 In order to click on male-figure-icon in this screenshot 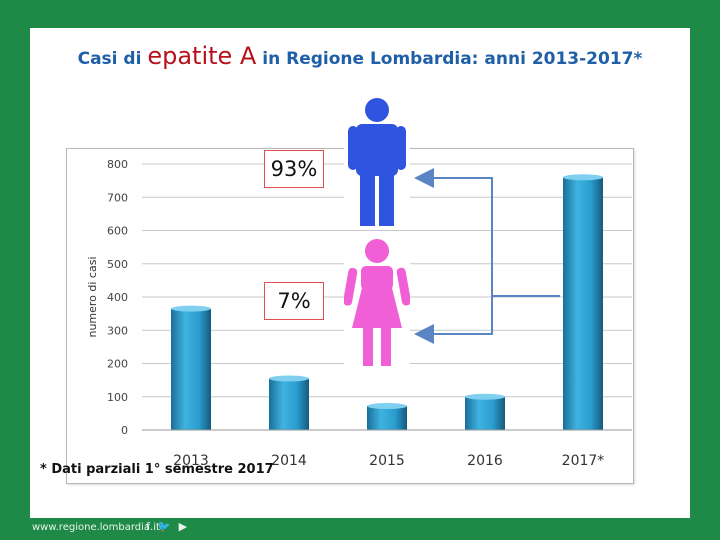, I will do `click(377, 162)`.